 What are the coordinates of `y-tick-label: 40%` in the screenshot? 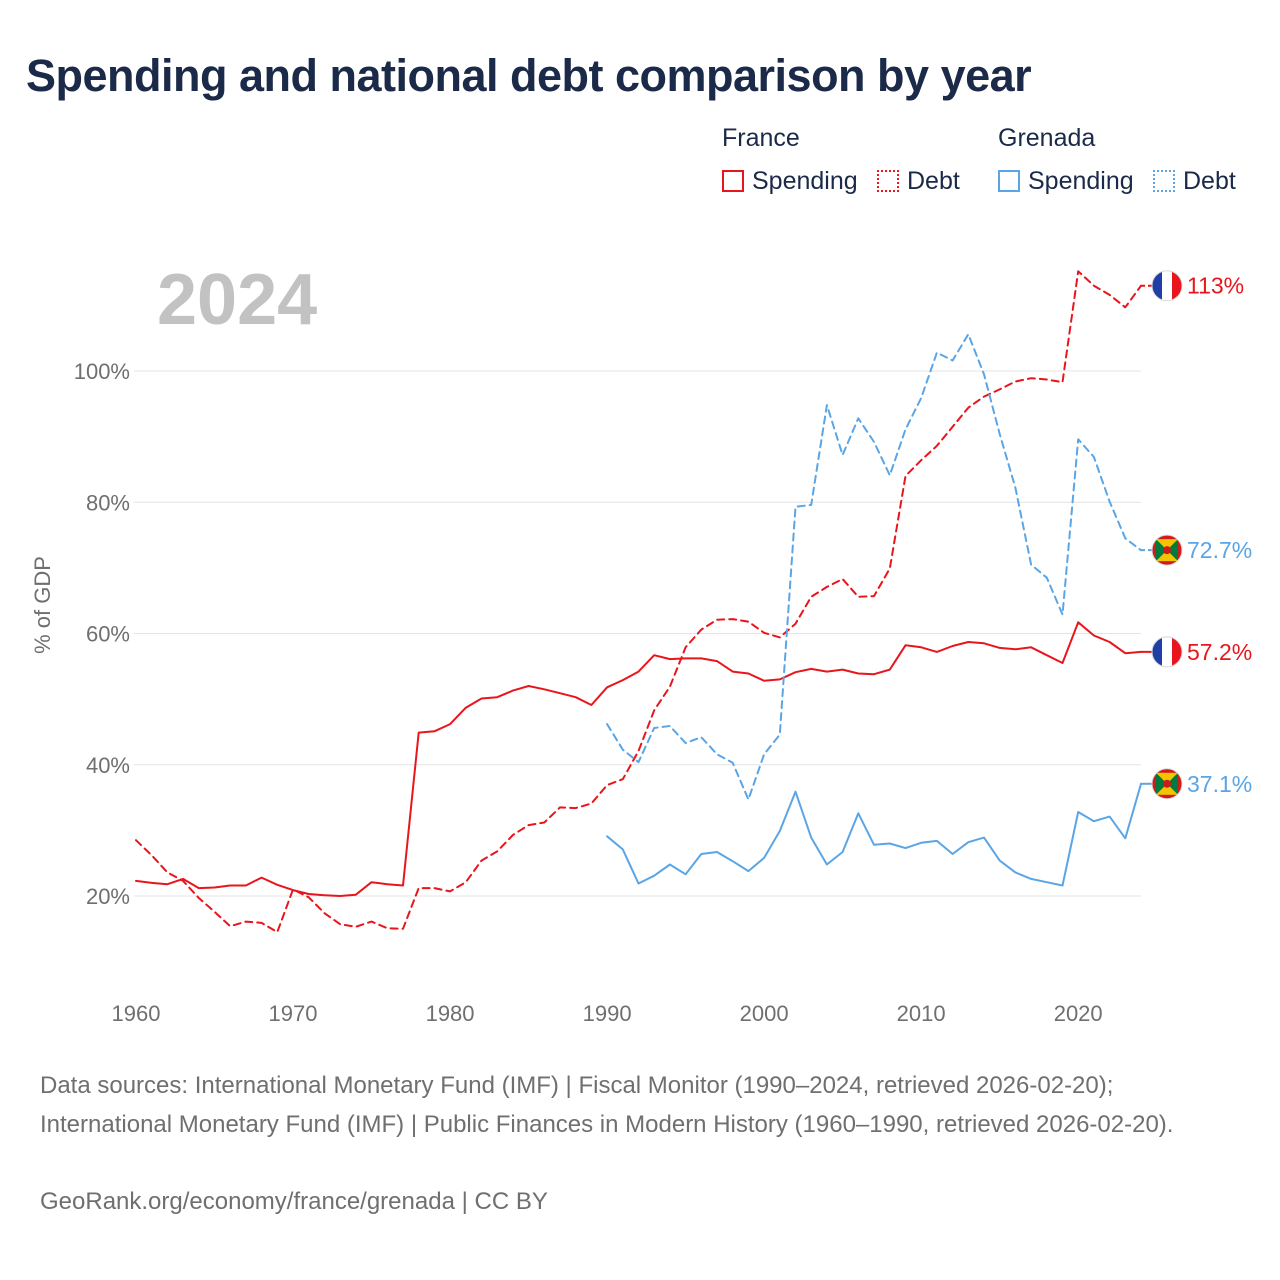 It's located at (108, 765).